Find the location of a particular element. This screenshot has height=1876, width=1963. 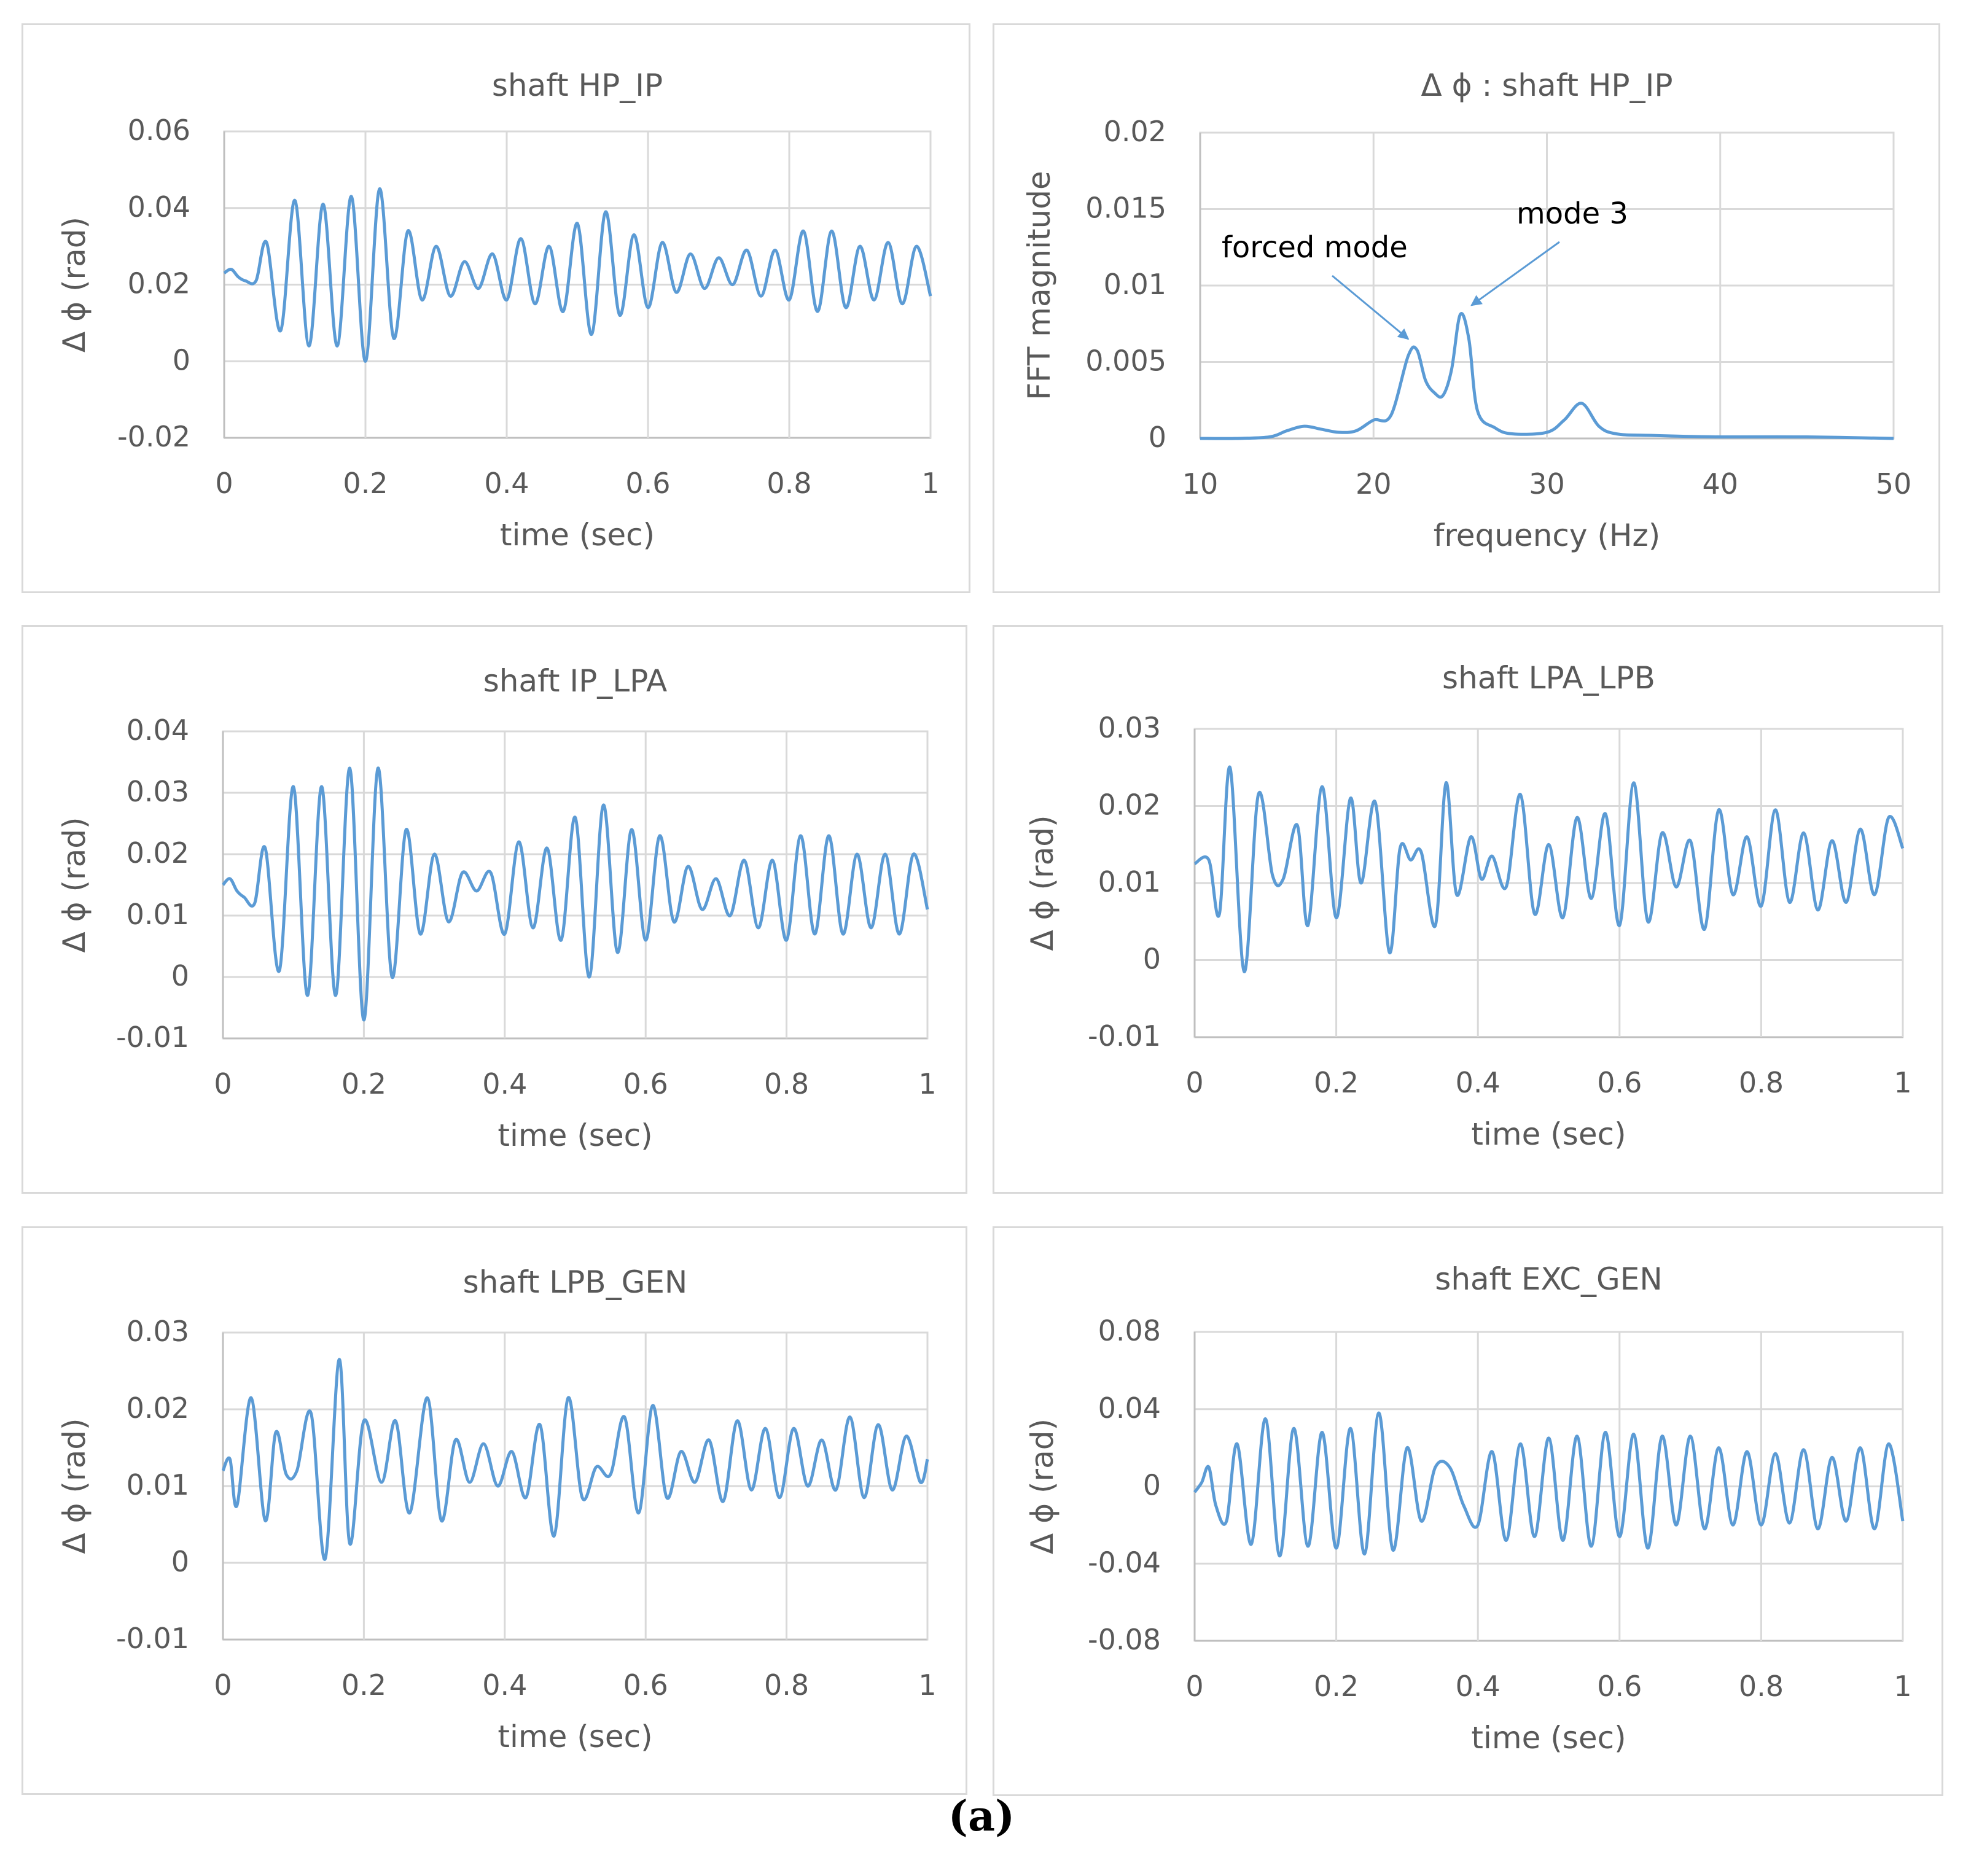

ip-lpa-ytick-0-04: 0.04 is located at coordinates (158, 730).